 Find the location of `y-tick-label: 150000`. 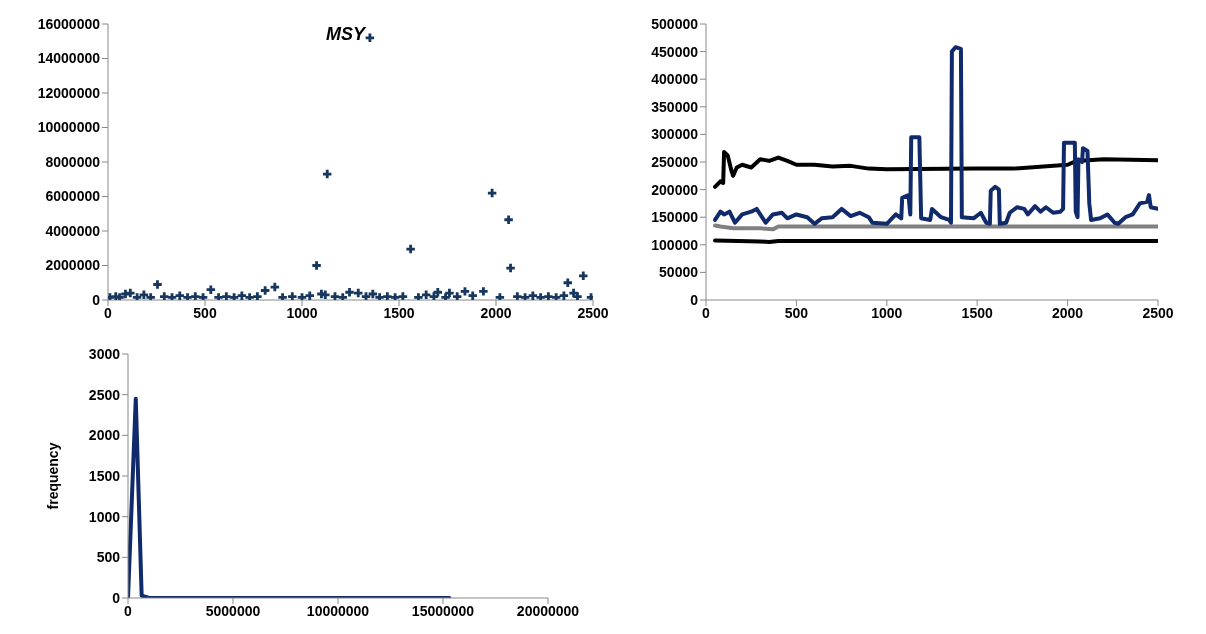

y-tick-label: 150000 is located at coordinates (675, 217).